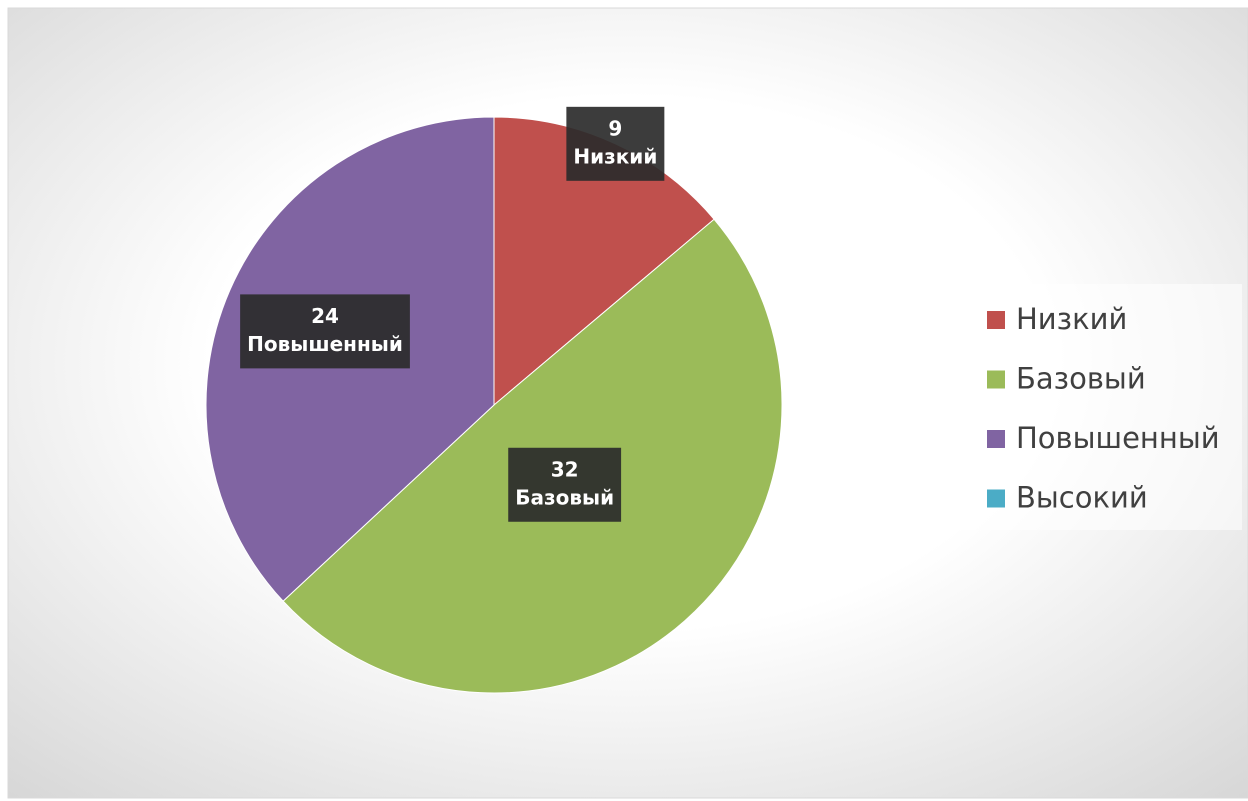 The height and width of the screenshot is (801, 1248). I want to click on legend-label: Базовый, so click(1081, 379).